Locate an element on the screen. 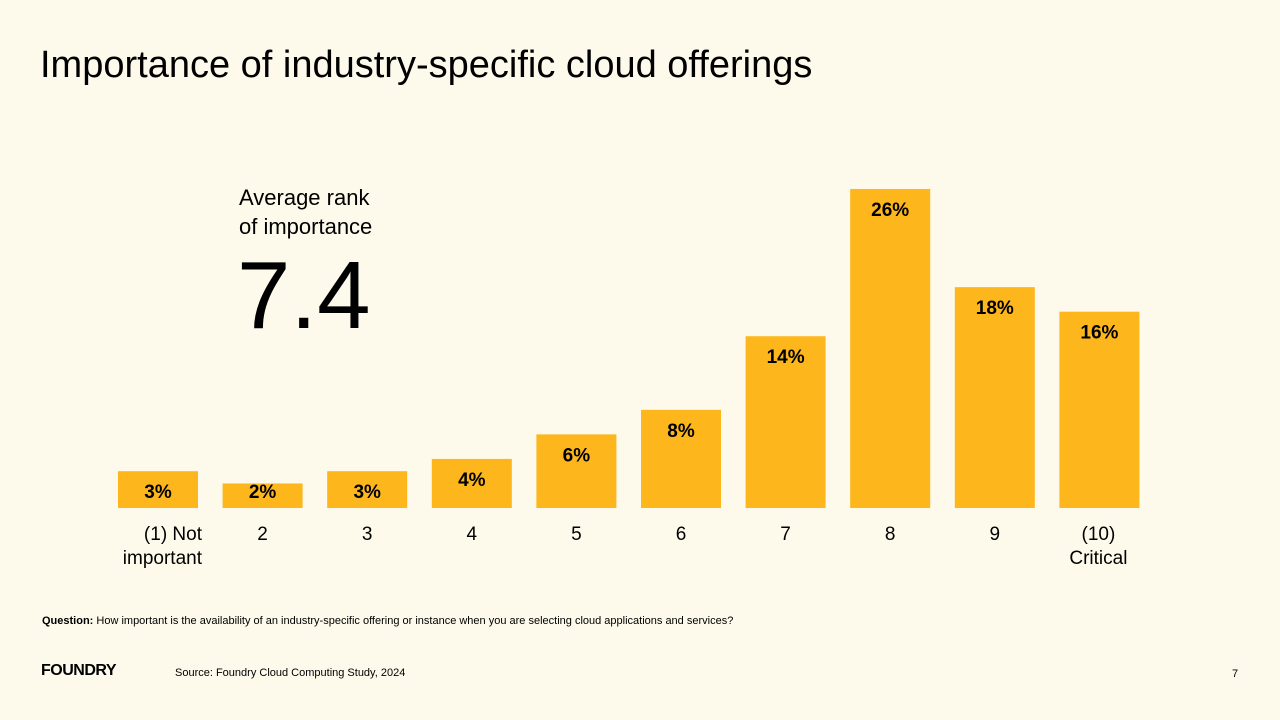  x-tick-label: (10) is located at coordinates (1099, 534).